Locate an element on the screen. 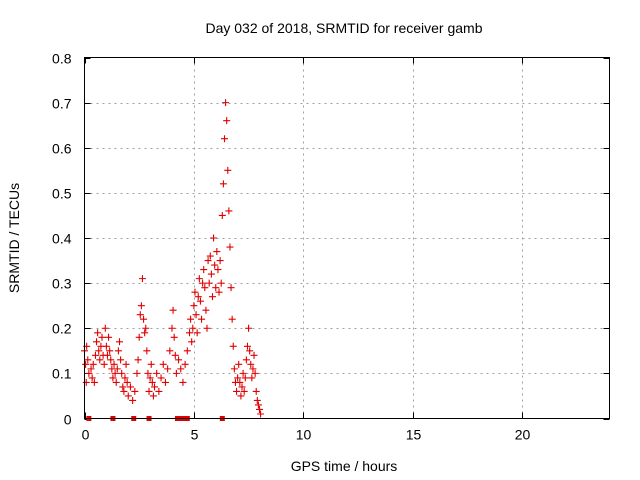 The image size is (640, 480). x-tick-label: 5 is located at coordinates (195, 435).